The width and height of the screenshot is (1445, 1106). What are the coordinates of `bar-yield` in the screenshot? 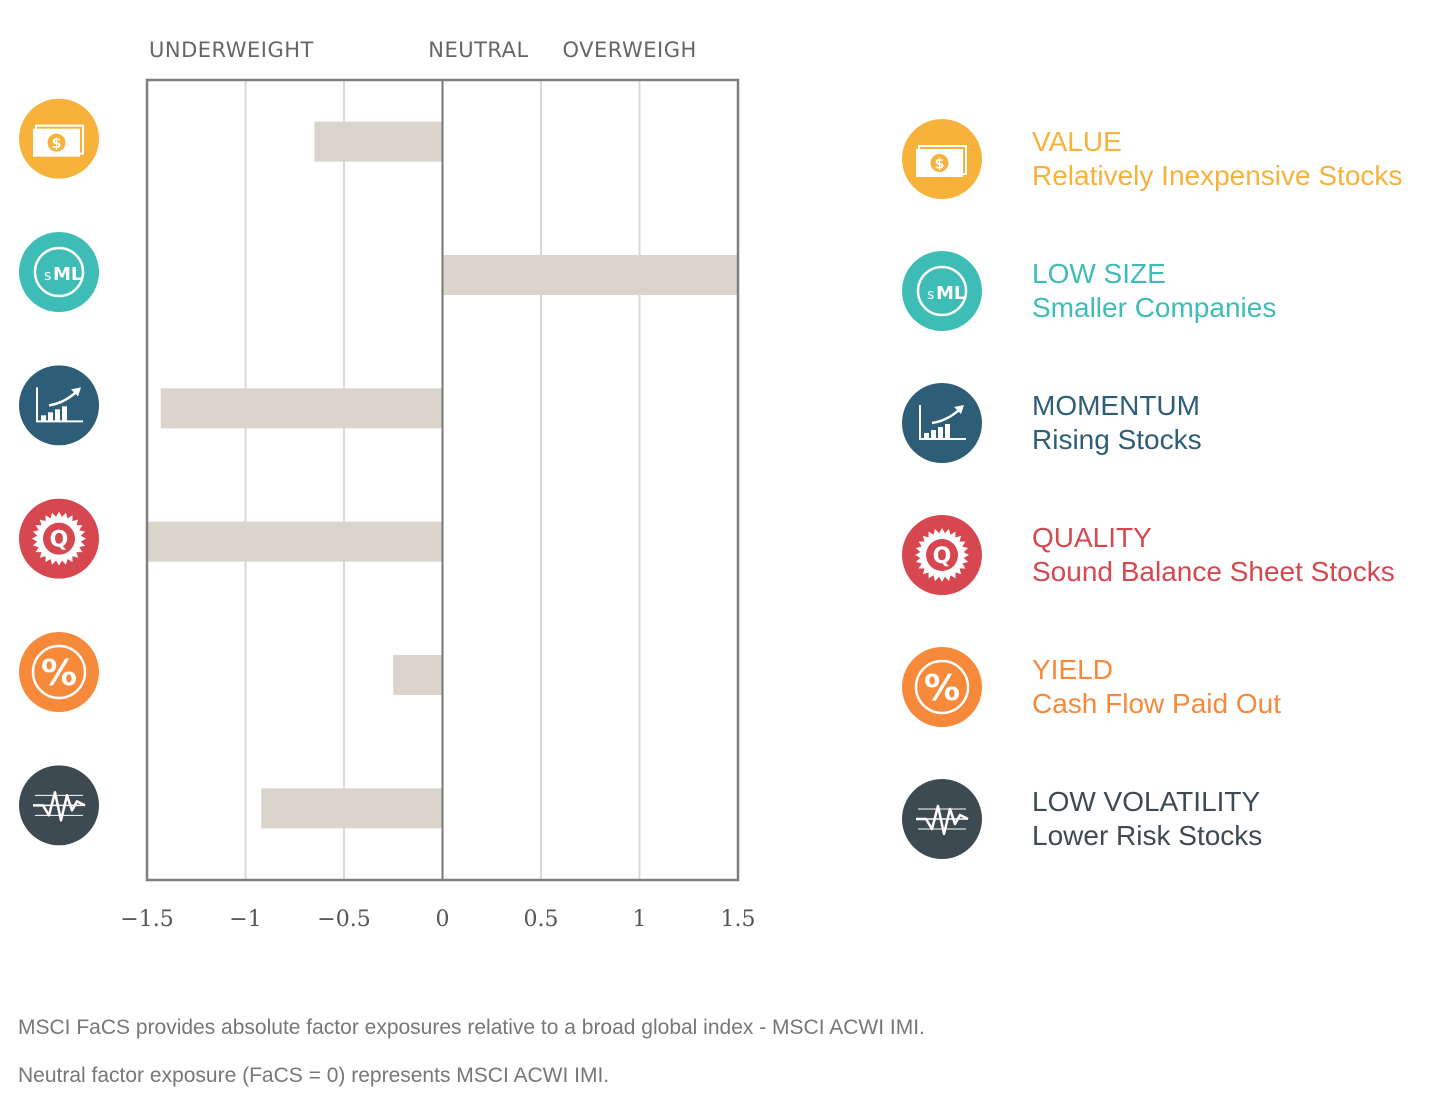 It's located at (418, 675).